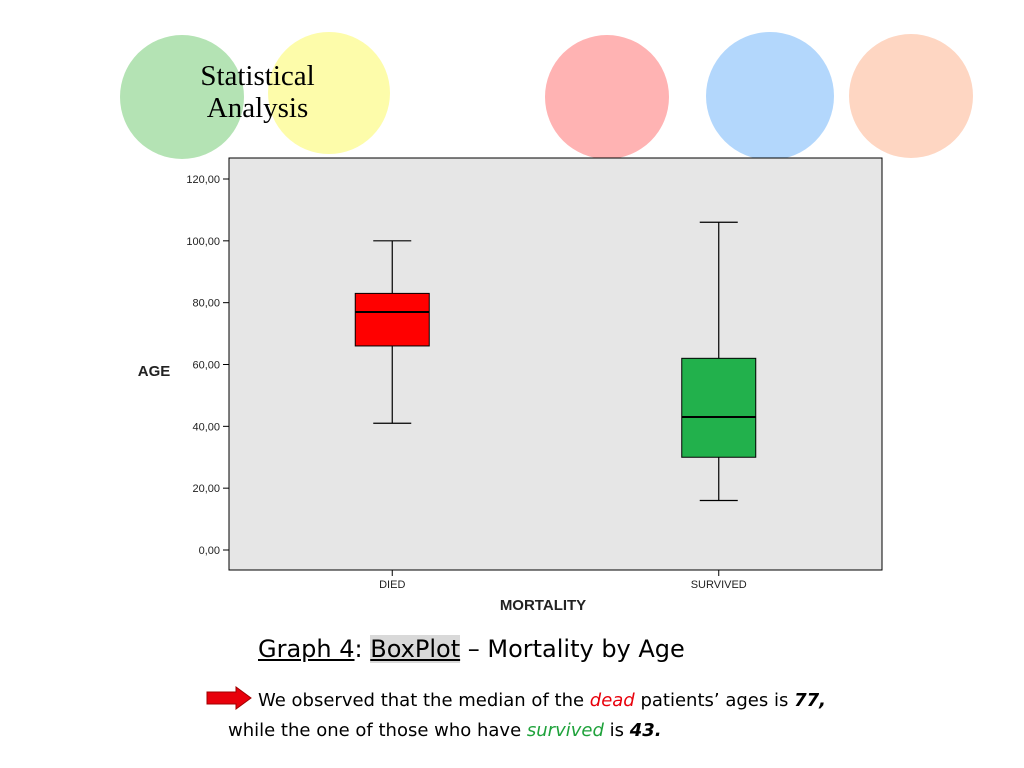 Image resolution: width=1024 pixels, height=768 pixels. Describe the element at coordinates (543, 605) in the screenshot. I see `x-axis-label: MORTALITY` at that location.